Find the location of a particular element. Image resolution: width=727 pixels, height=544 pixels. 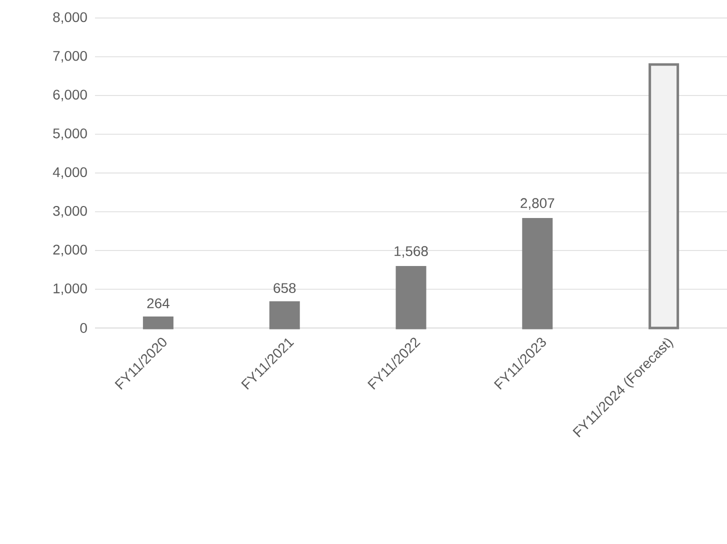

y-tick-label: 3,000 is located at coordinates (70, 212).